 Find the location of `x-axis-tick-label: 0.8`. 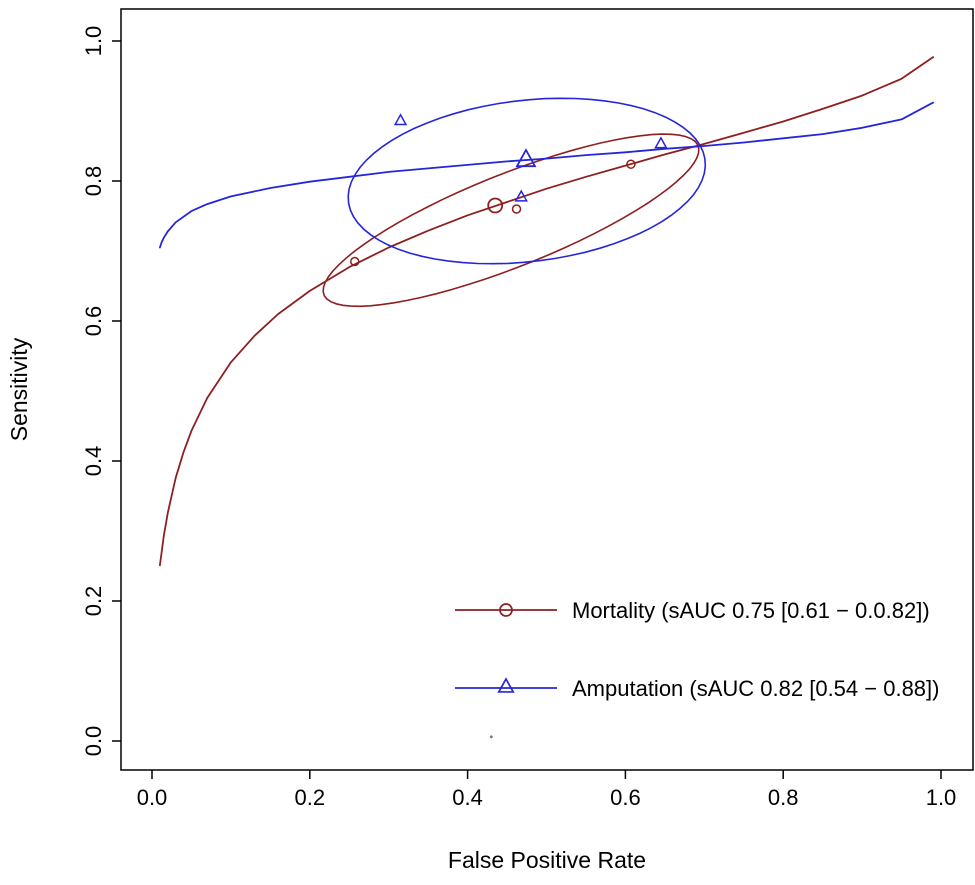

x-axis-tick-label: 0.8 is located at coordinates (783, 797).